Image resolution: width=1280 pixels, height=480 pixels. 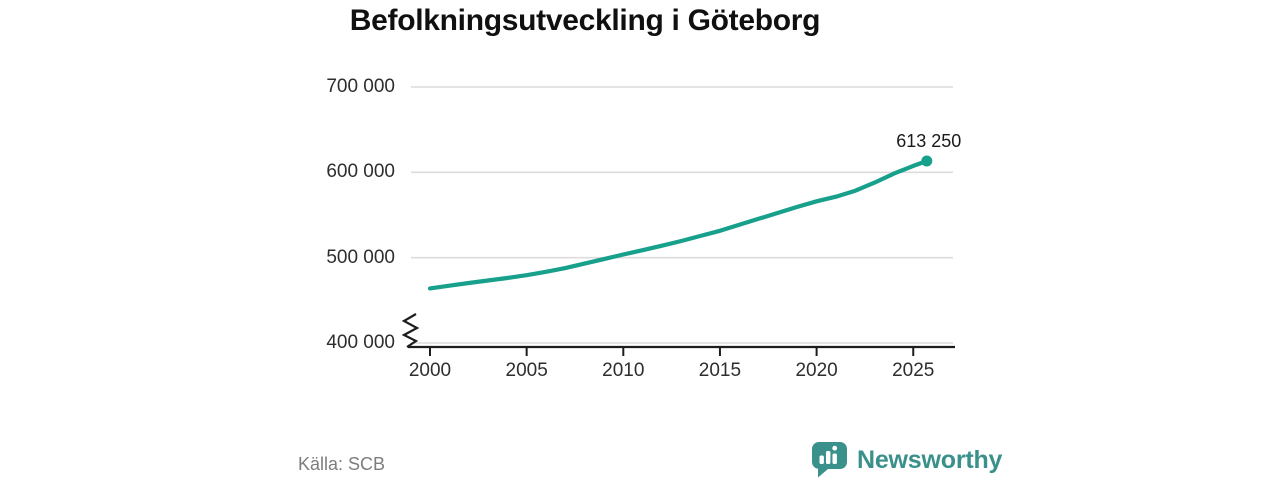 I want to click on y-axis-break-icon, so click(x=410, y=330).